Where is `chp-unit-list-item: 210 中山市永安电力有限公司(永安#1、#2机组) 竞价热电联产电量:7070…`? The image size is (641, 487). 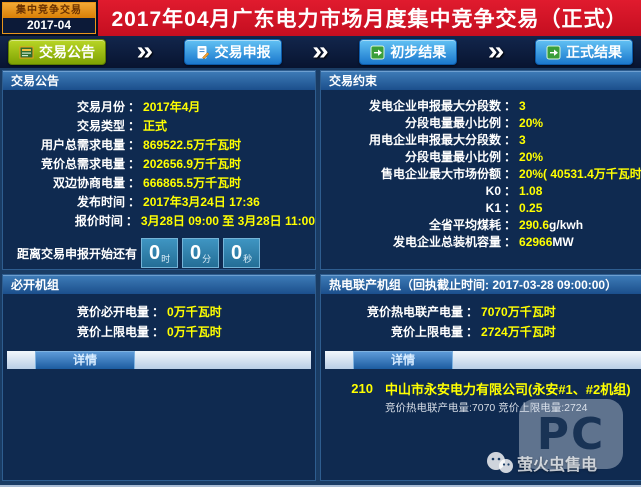 chp-unit-list-item: 210 中山市永安电力有限公司(永安#1、#2机组) 竞价热电联产电量:7070… is located at coordinates (481, 397).